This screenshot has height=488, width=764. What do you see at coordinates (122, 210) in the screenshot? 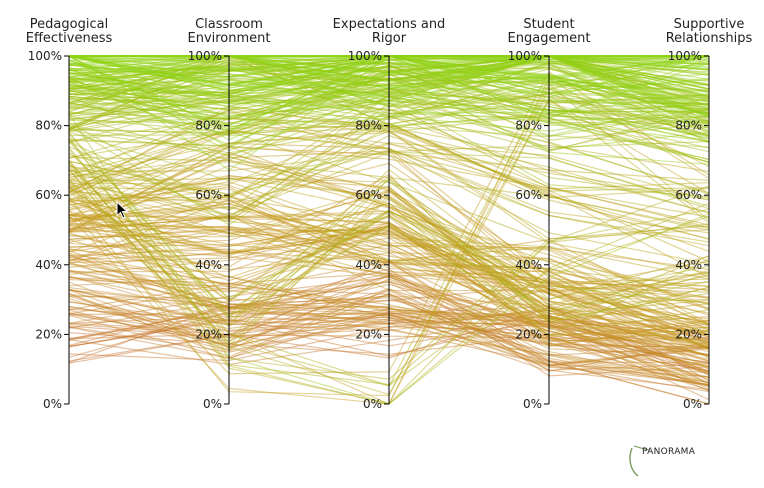
I see `mouse-cursor-icon` at bounding box center [122, 210].